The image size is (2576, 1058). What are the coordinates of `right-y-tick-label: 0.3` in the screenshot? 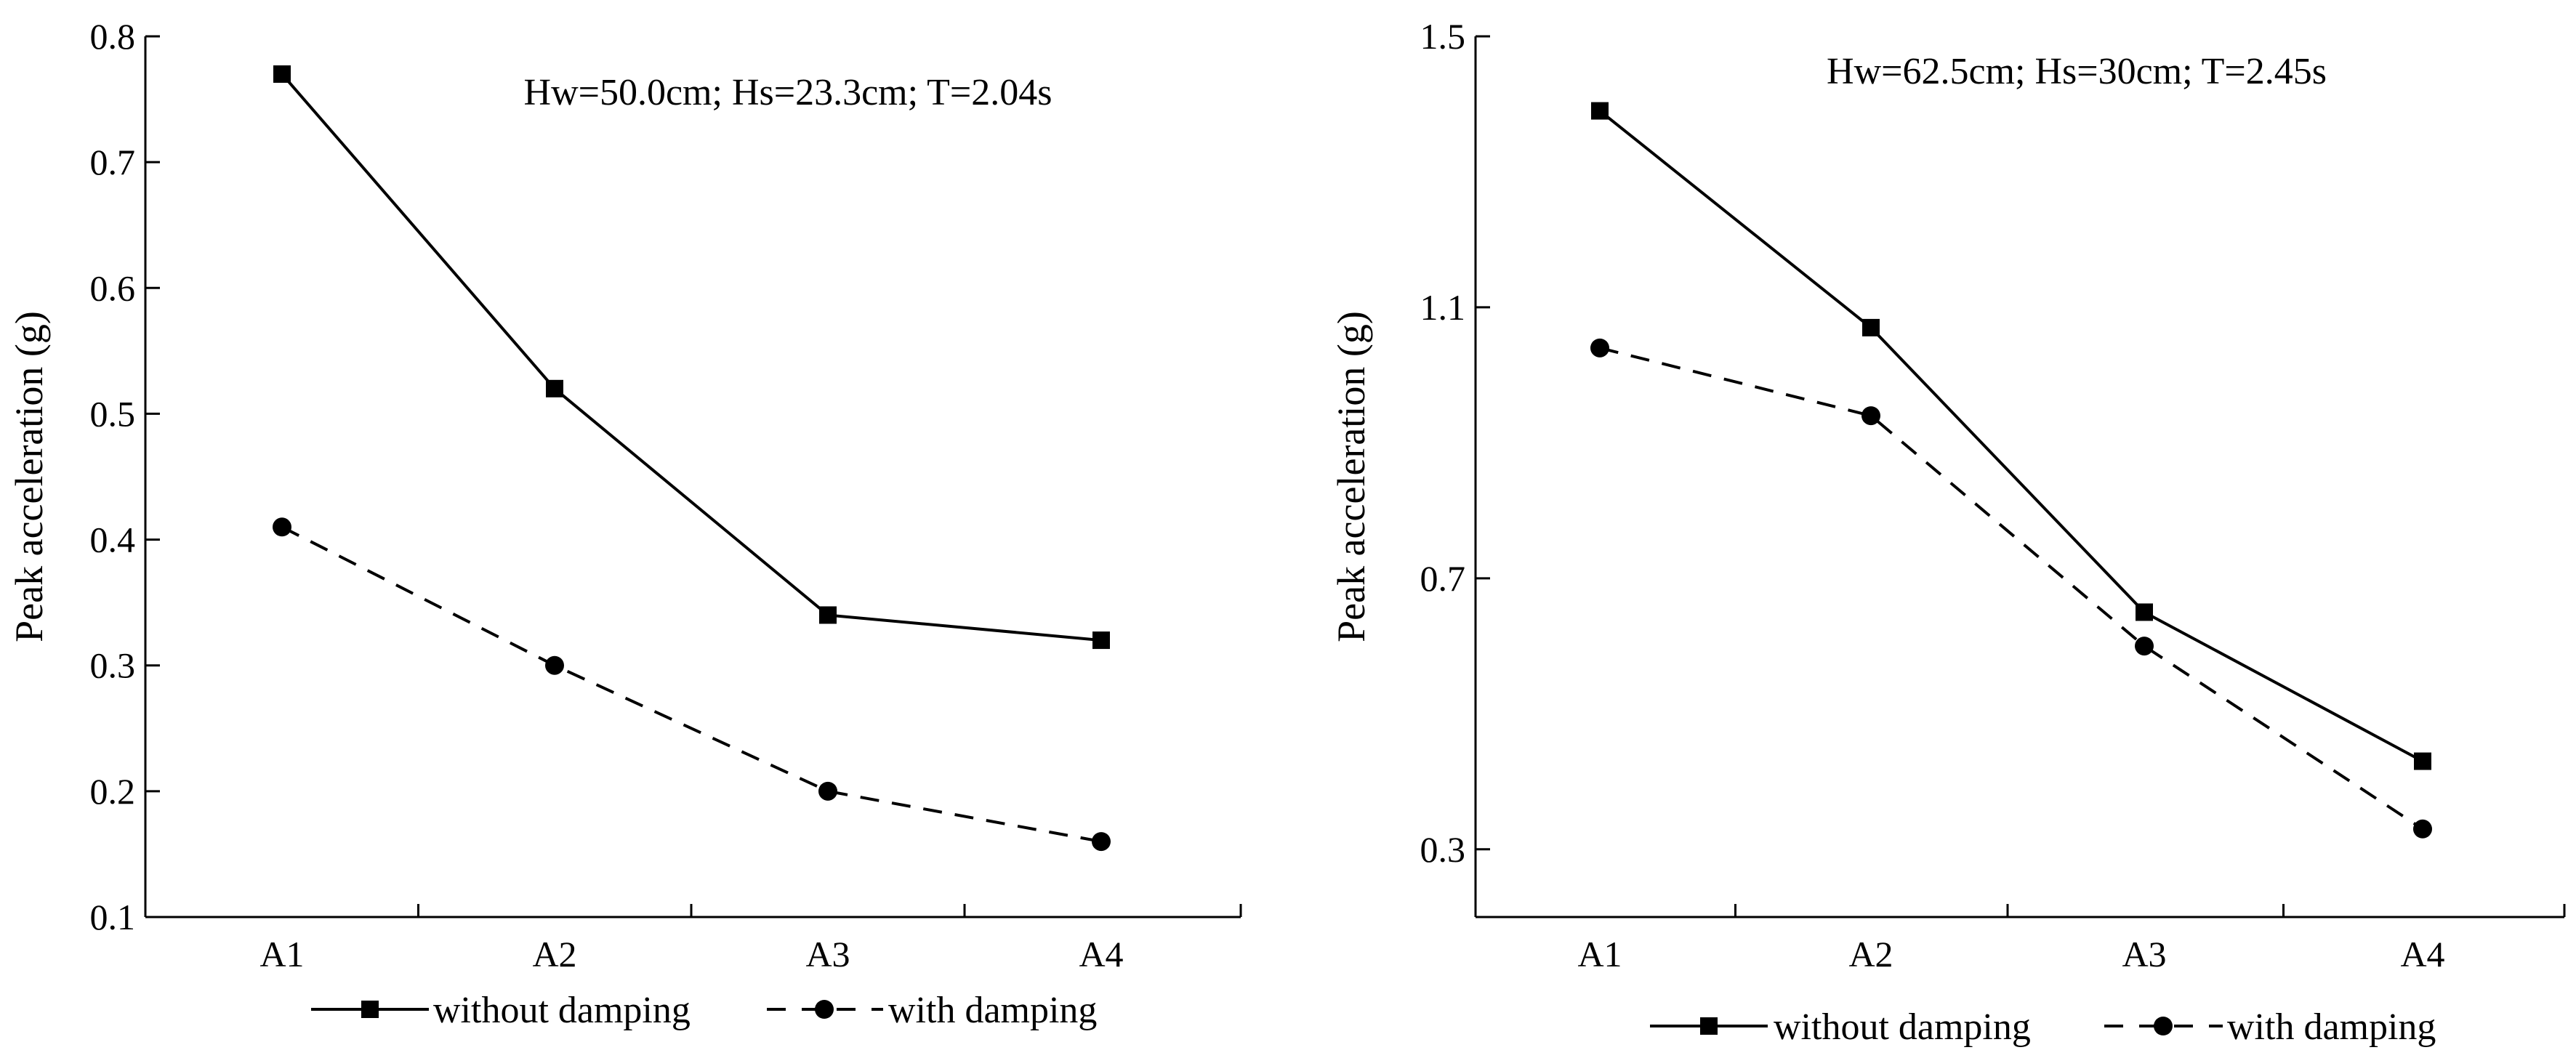 It's located at (1443, 849).